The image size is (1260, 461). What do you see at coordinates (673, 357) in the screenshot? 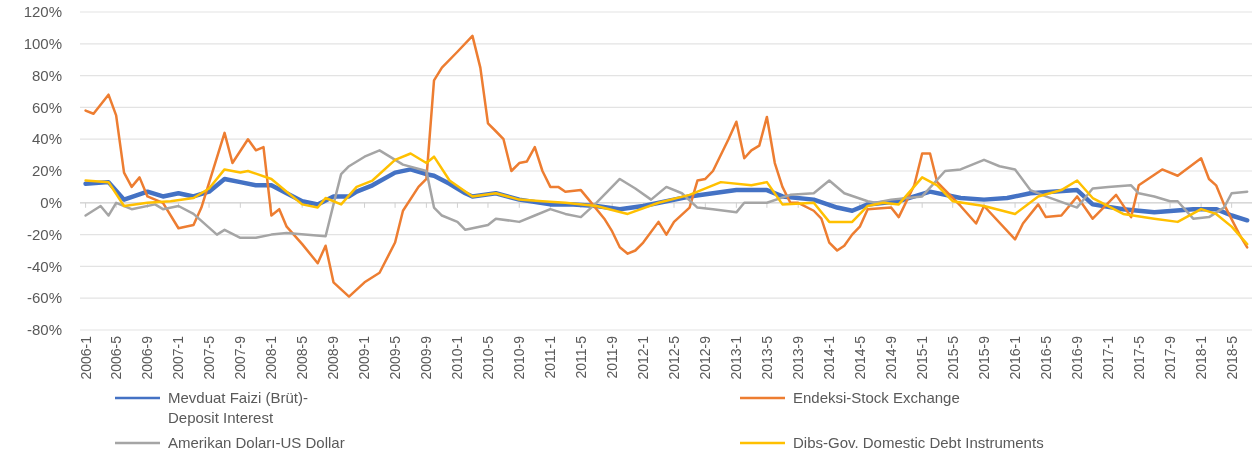
I see `x-tick-label: 2012-5` at bounding box center [673, 357].